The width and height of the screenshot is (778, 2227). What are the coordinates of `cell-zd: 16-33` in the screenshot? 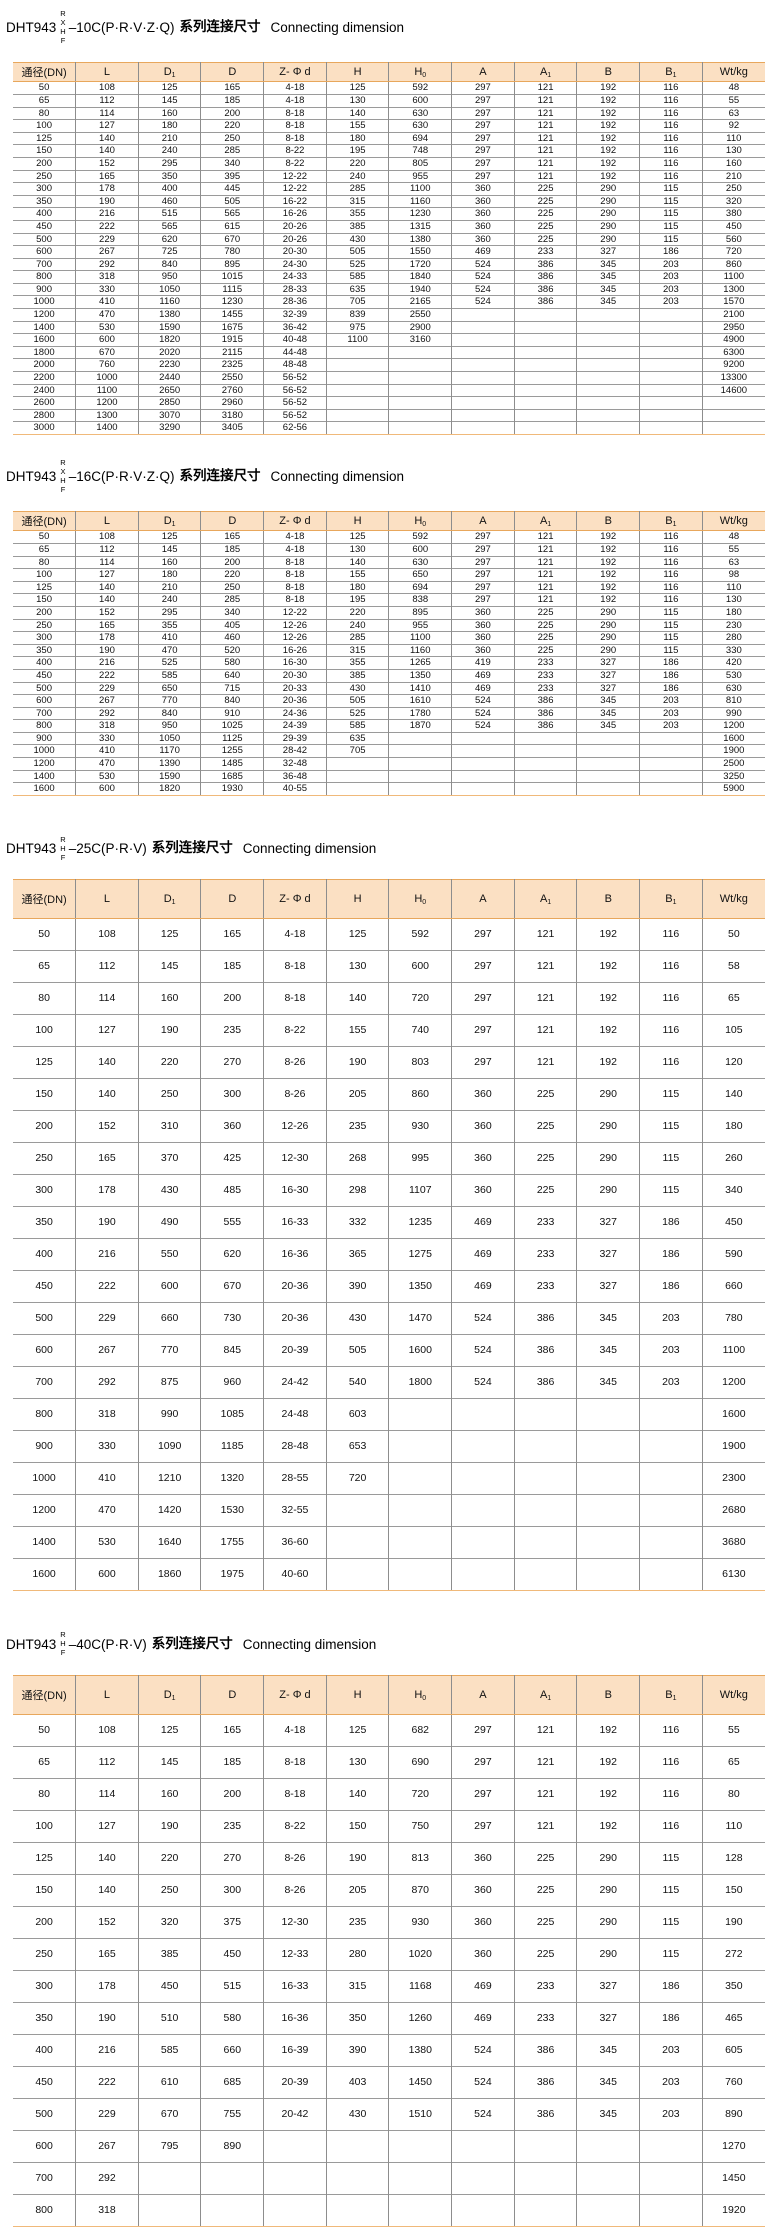 It's located at (295, 1222).